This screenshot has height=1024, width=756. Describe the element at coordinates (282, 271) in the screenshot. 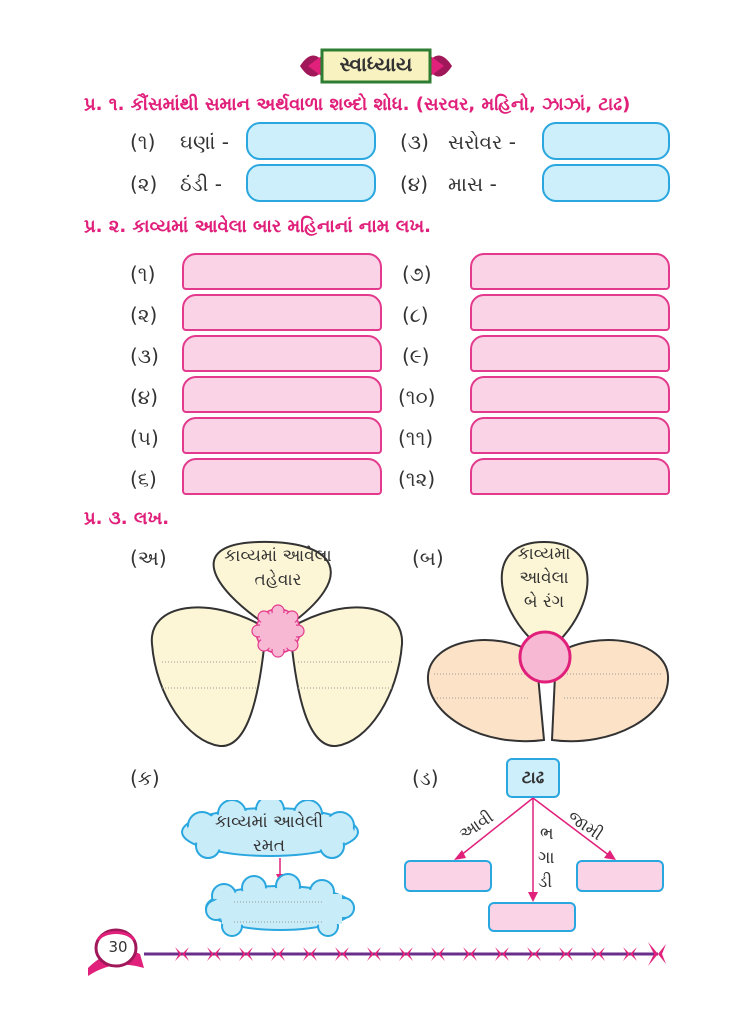

I see `q2-month-1-box` at that location.